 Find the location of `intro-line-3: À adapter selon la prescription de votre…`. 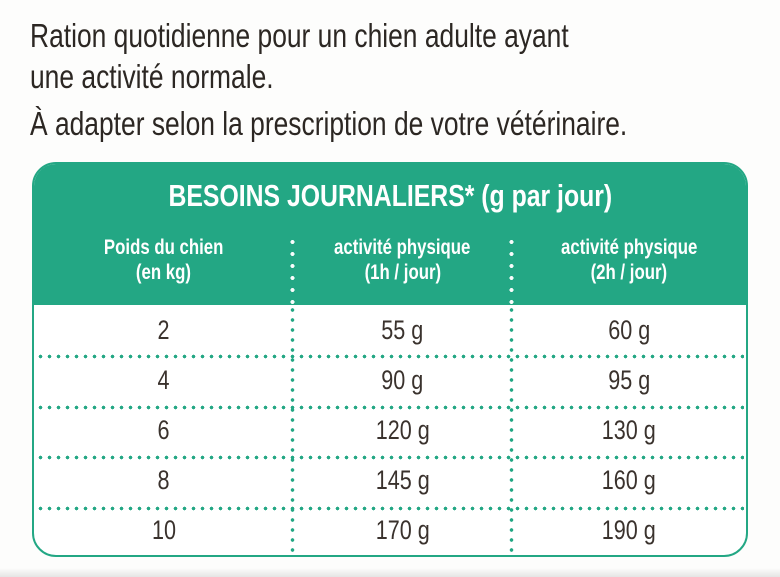

intro-line-3: À adapter selon la prescription de votre… is located at coordinates (329, 123).